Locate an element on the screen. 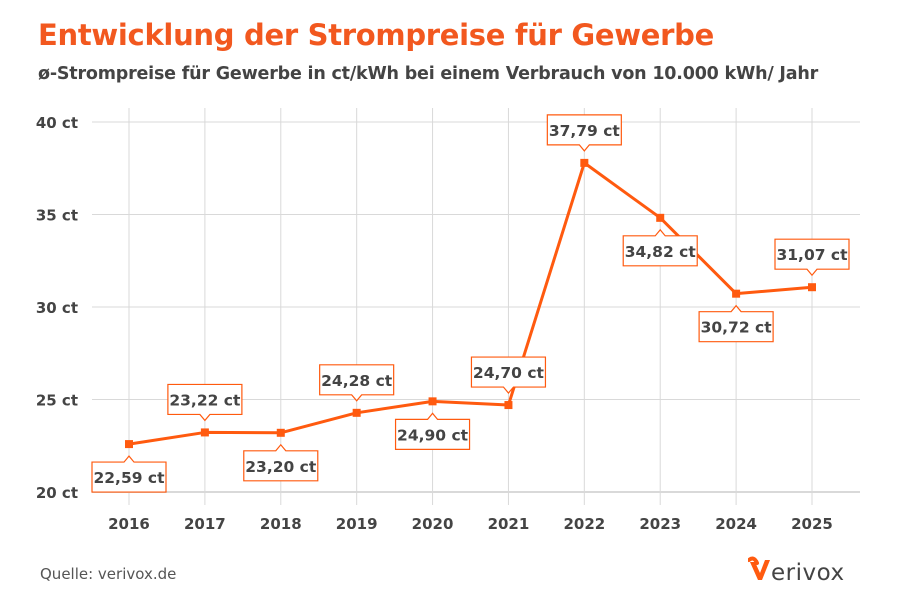 This screenshot has width=900, height=600. x-tick-label: 2022 is located at coordinates (584, 524).